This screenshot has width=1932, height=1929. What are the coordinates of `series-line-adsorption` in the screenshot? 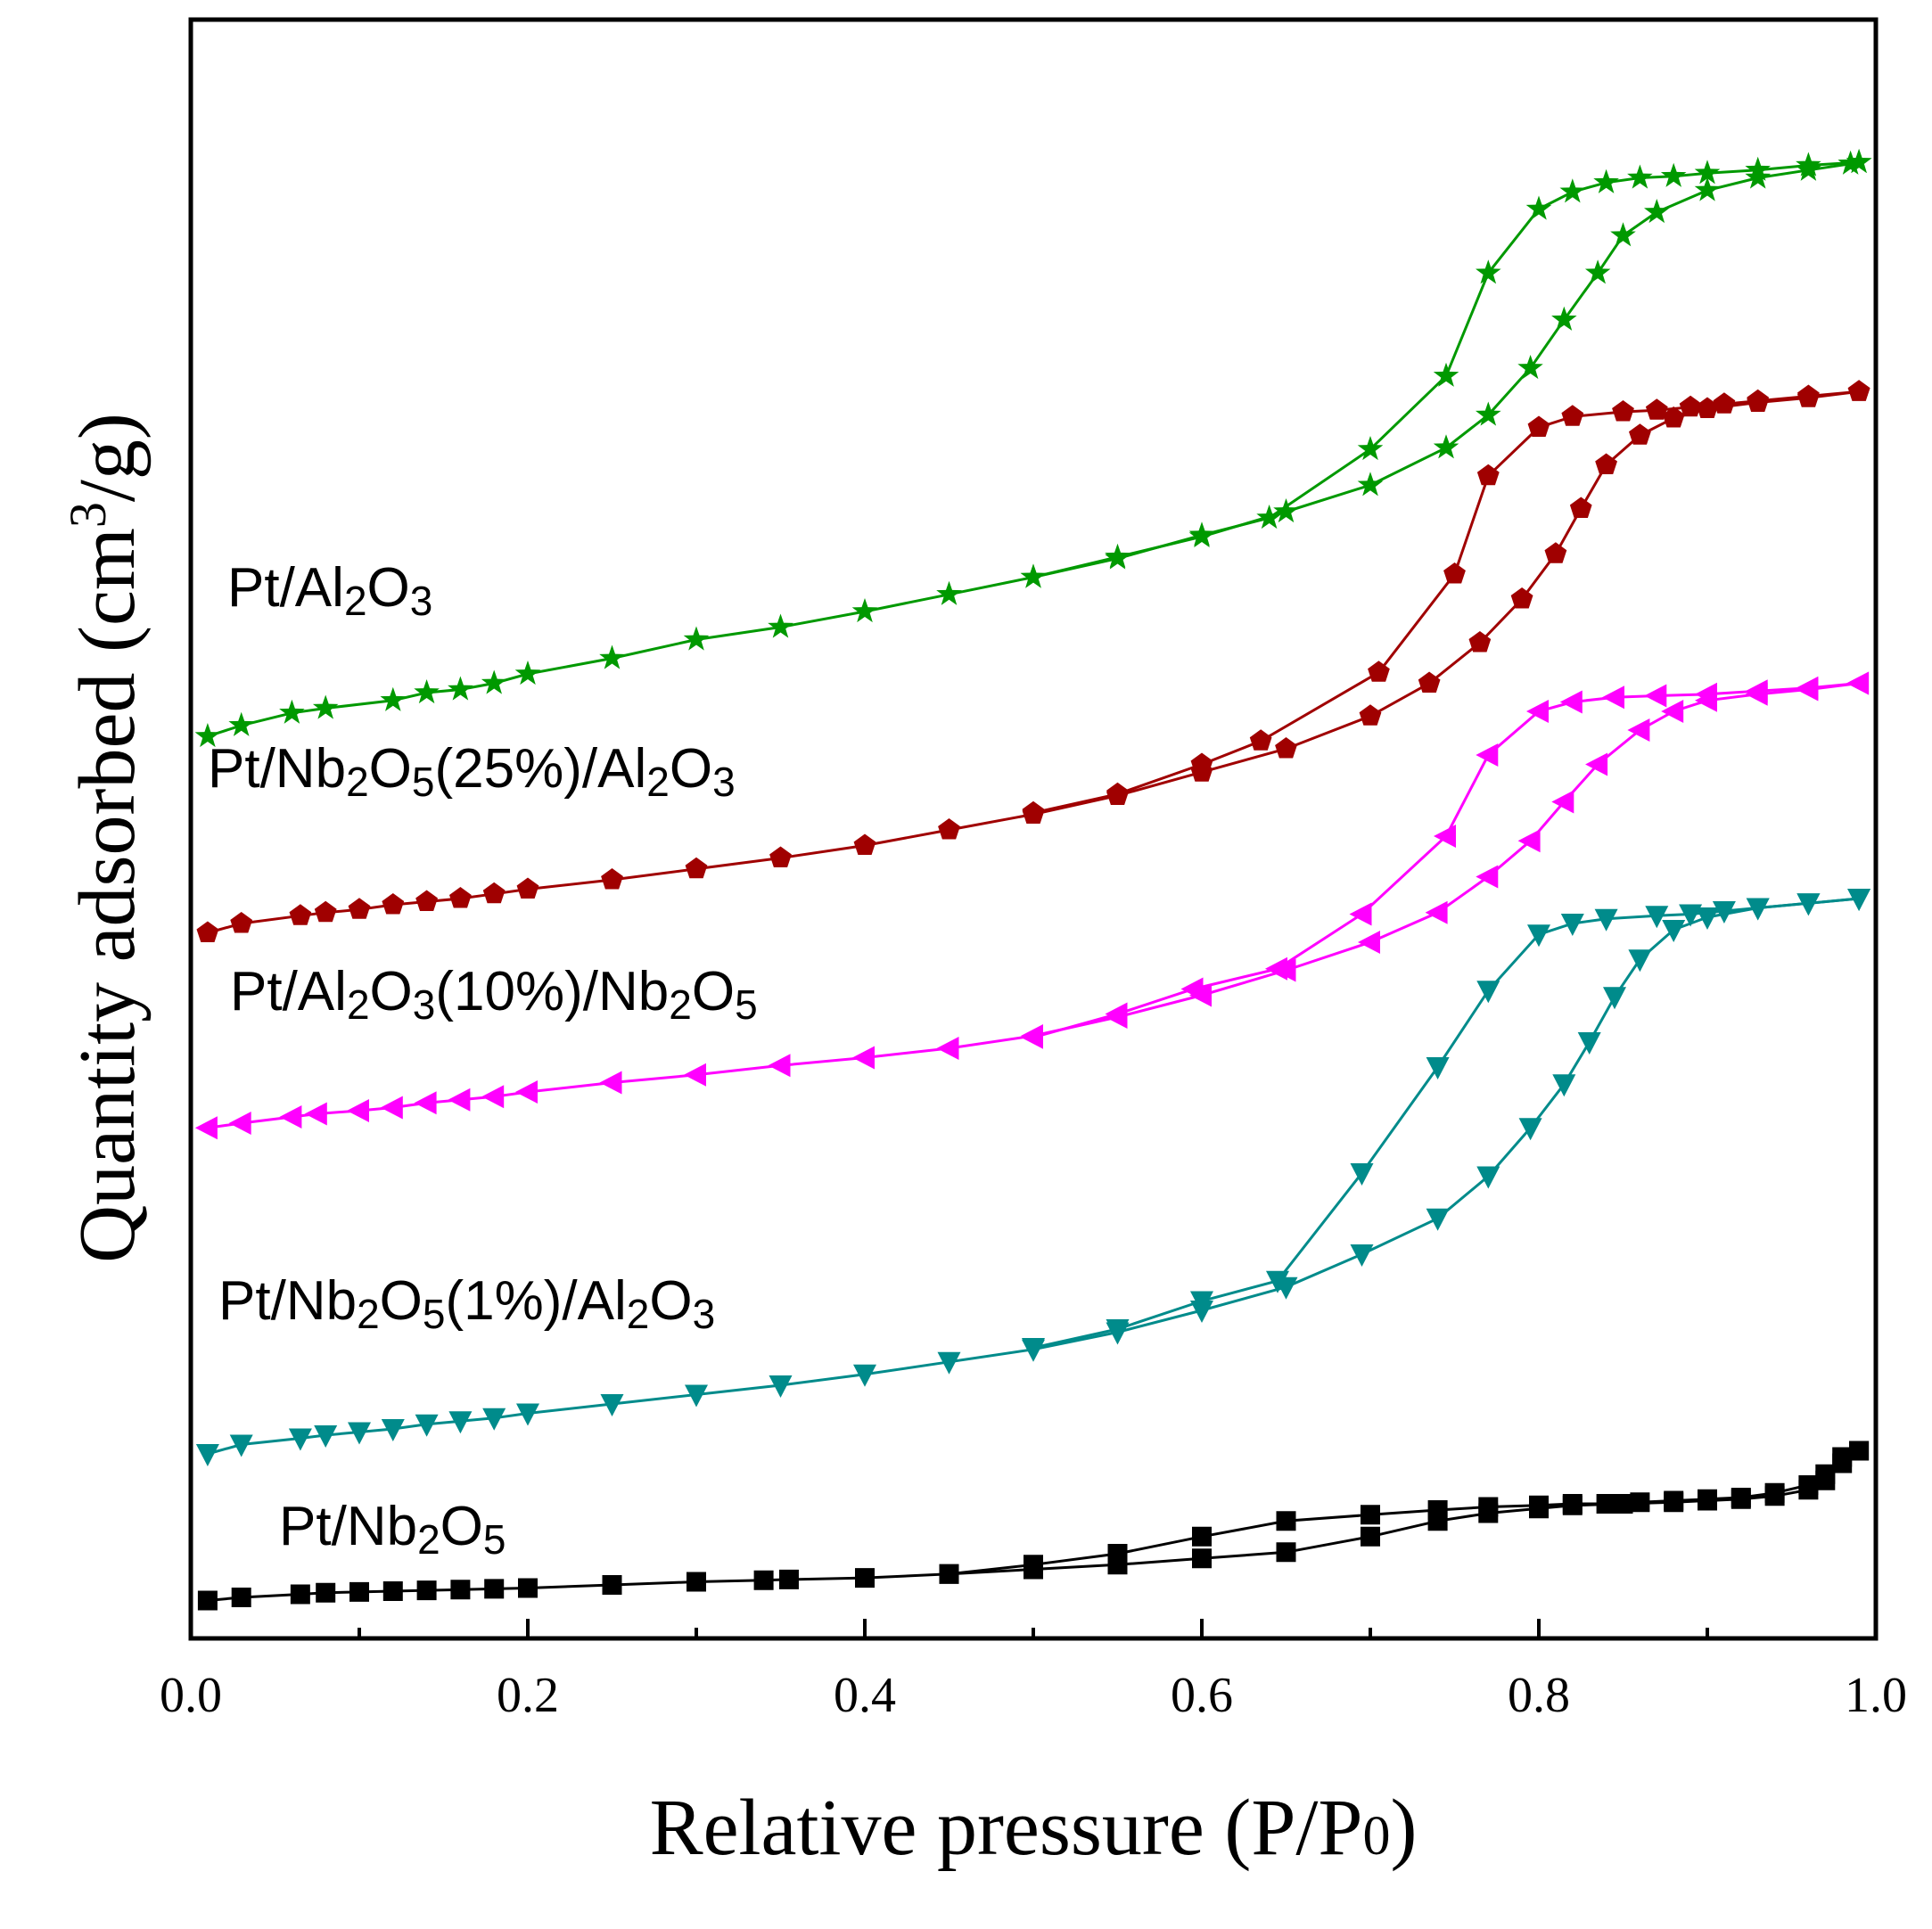 It's located at (1033, 1525).